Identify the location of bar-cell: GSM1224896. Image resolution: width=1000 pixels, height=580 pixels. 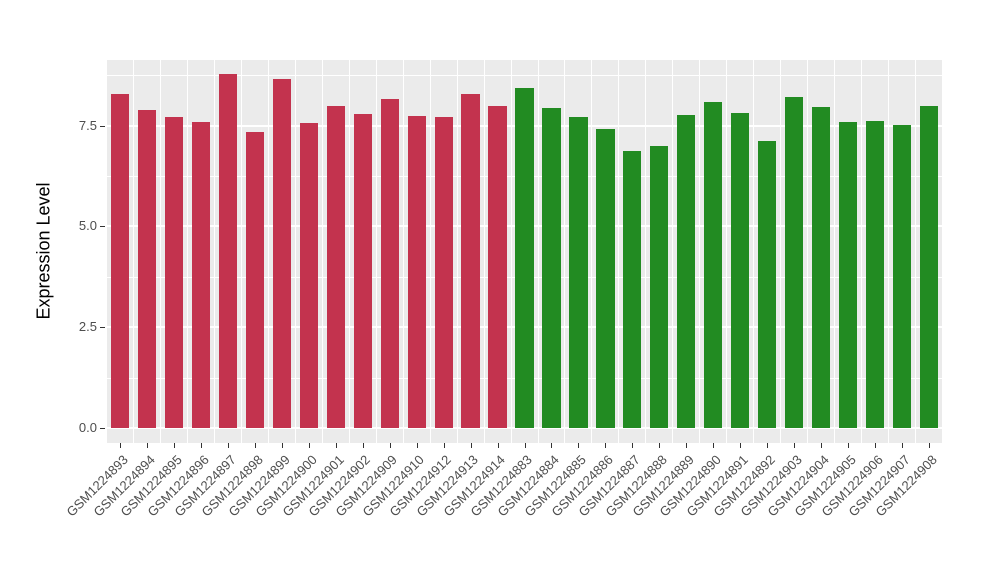
(179, 289).